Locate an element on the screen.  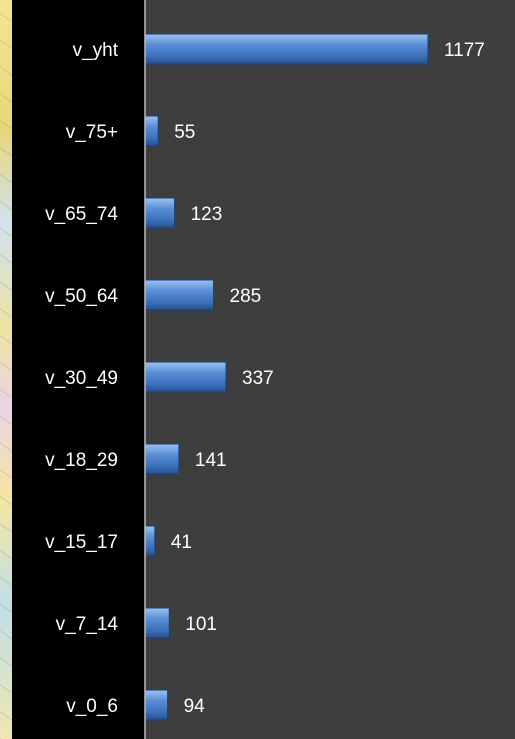
value-label: 101 is located at coordinates (201, 624).